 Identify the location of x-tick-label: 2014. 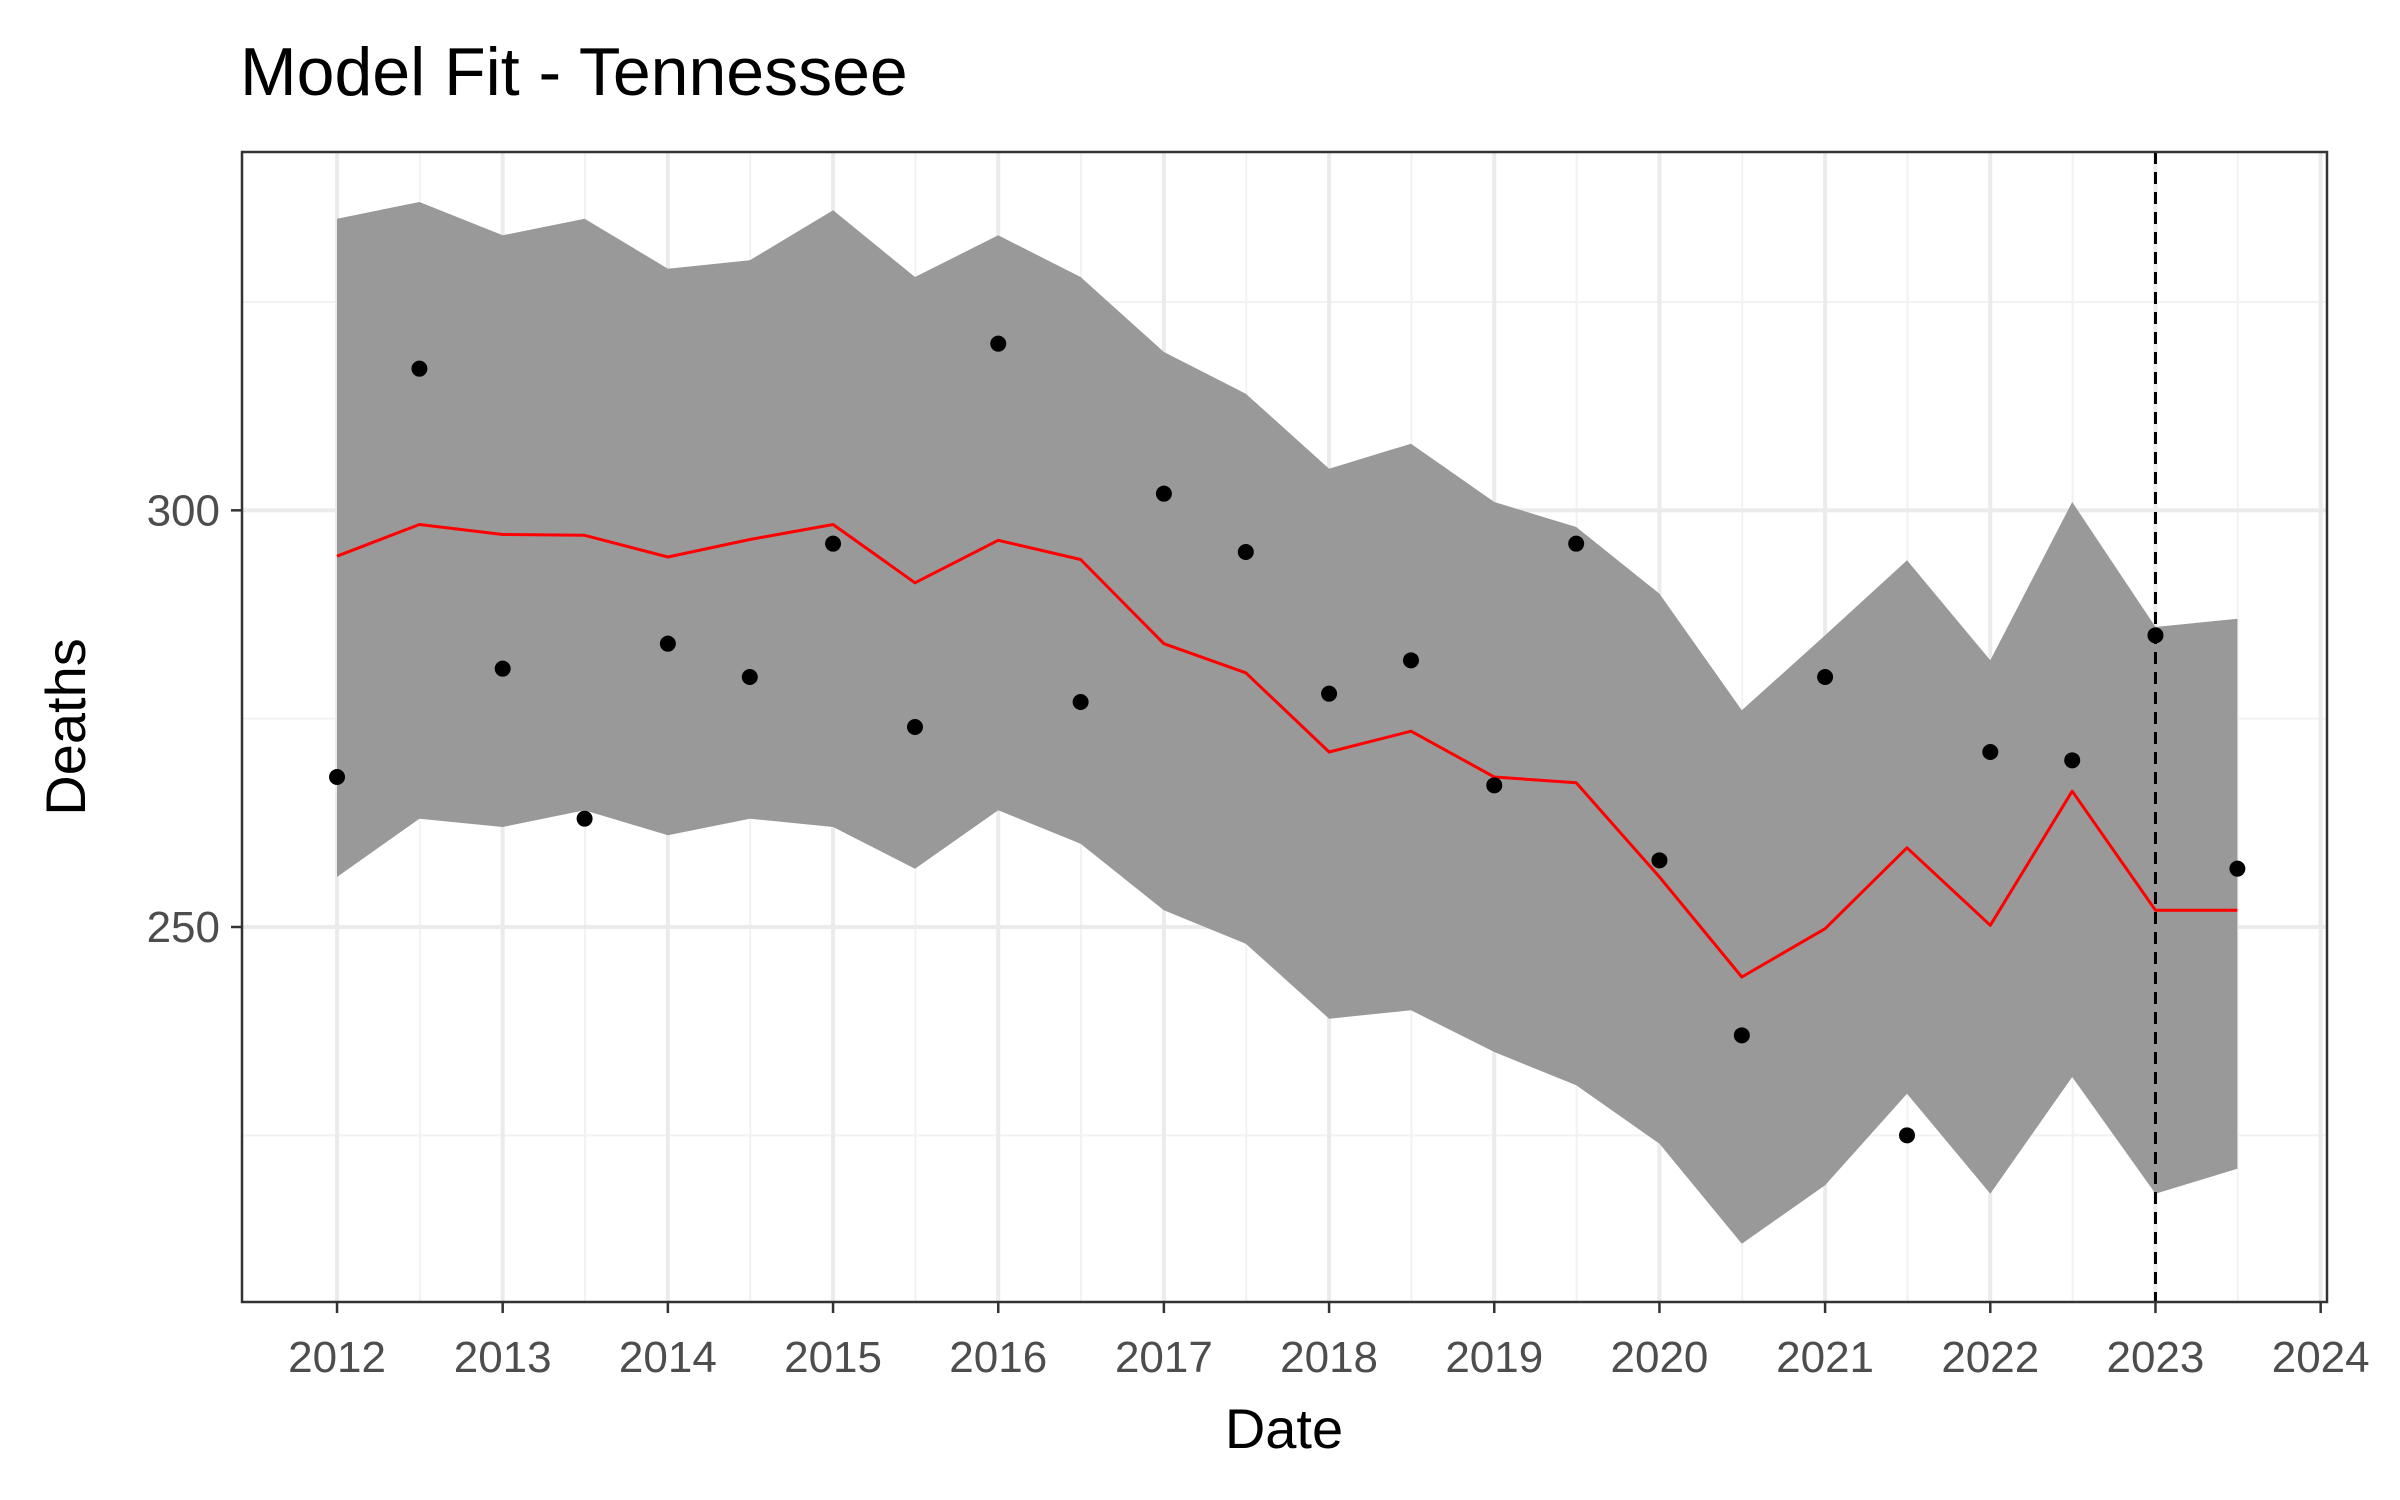
(668, 1357).